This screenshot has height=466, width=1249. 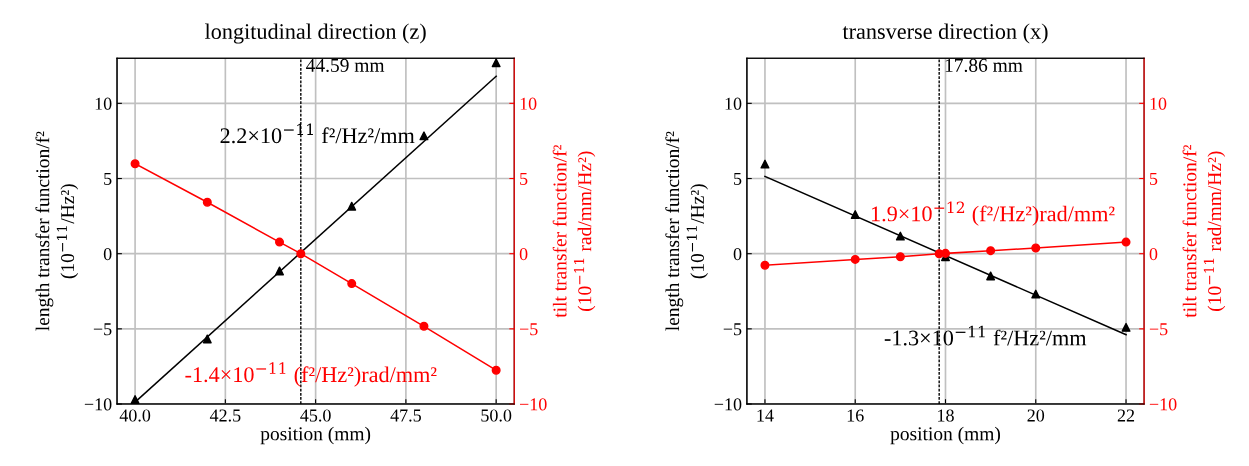 I want to click on x-tick-label: 42.5, so click(x=225, y=415).